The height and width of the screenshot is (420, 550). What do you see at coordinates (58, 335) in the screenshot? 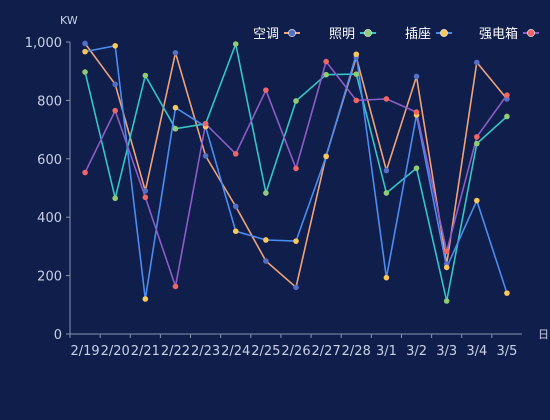
I see `y-tick-label: 0` at bounding box center [58, 335].